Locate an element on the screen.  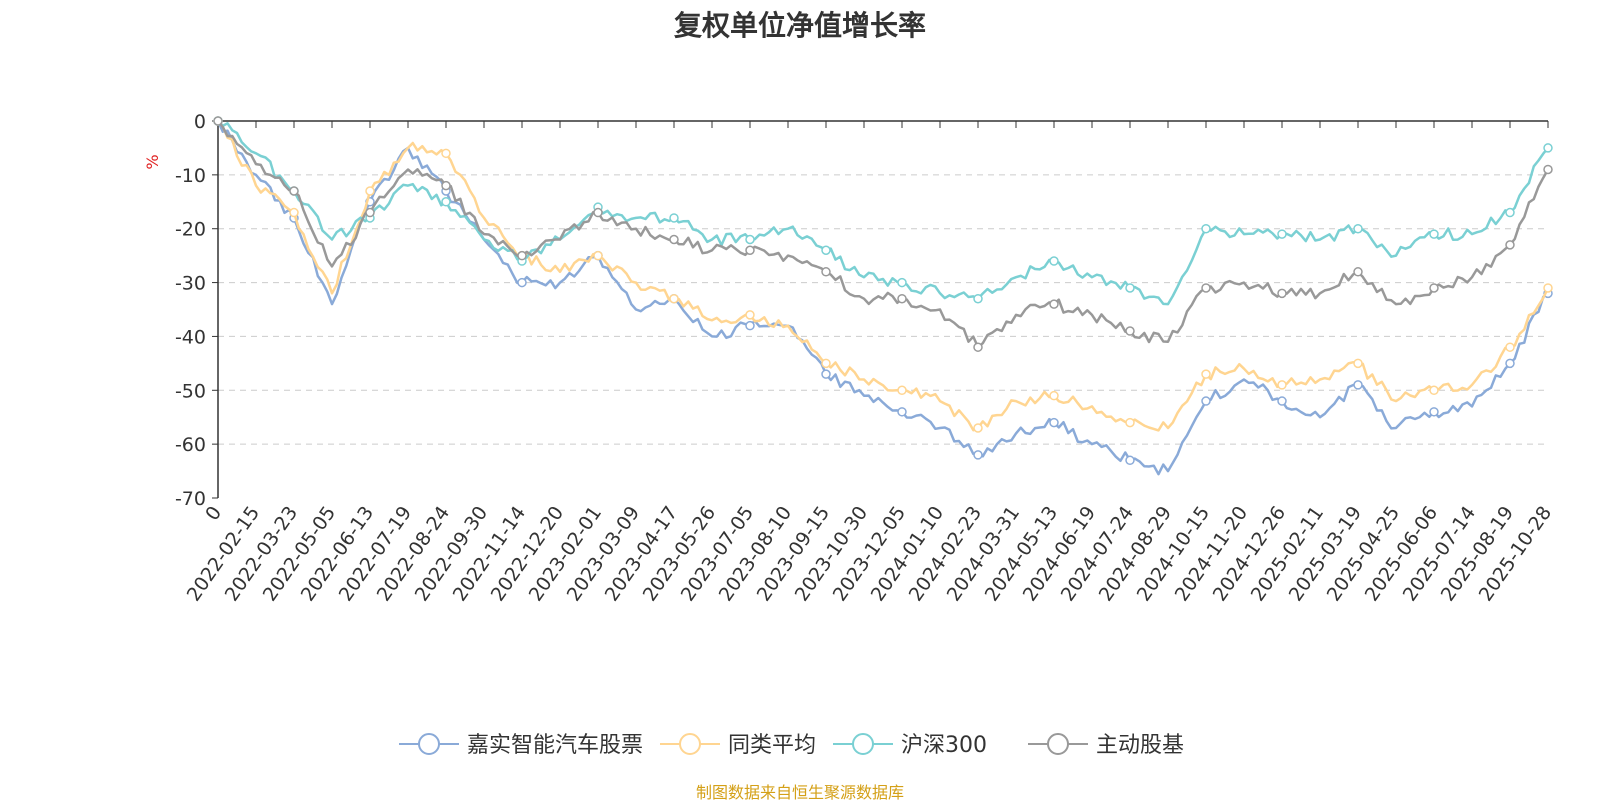
legend-label: 主动股基 is located at coordinates (1140, 745).